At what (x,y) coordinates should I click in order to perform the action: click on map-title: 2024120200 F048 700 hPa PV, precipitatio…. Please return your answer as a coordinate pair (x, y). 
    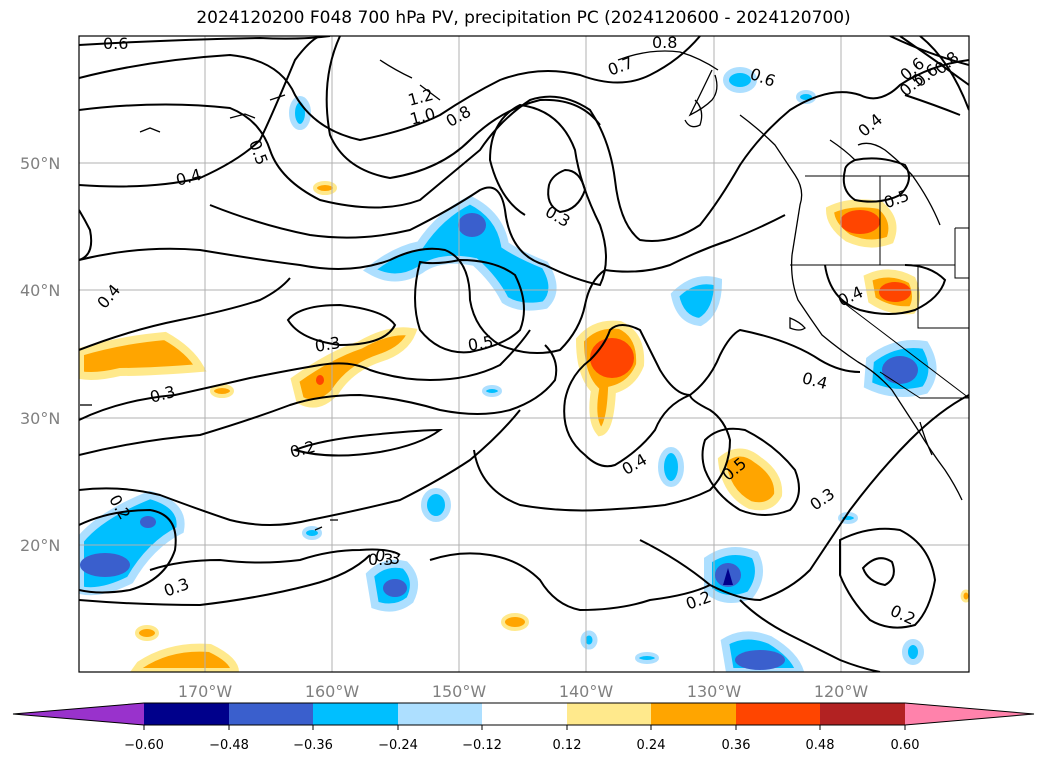
    Looking at the image, I should click on (523, 18).